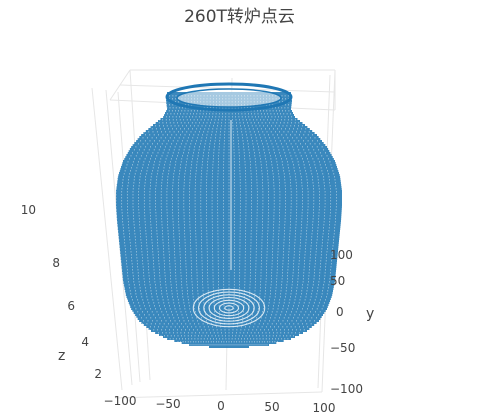 This screenshot has width=479, height=417. I want to click on x-tick-label: 50, so click(271, 407).